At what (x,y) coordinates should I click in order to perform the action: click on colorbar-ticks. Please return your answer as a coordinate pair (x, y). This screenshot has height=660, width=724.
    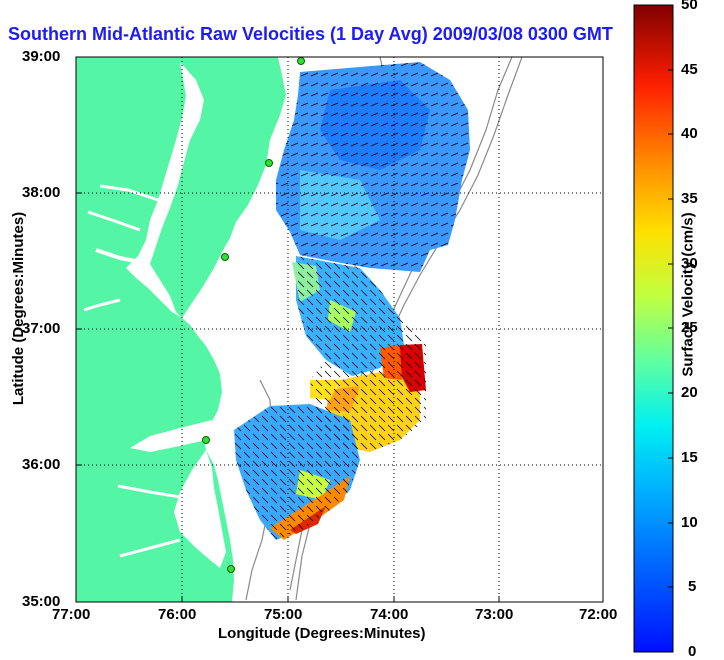
    Looking at the image, I should click on (670, 328).